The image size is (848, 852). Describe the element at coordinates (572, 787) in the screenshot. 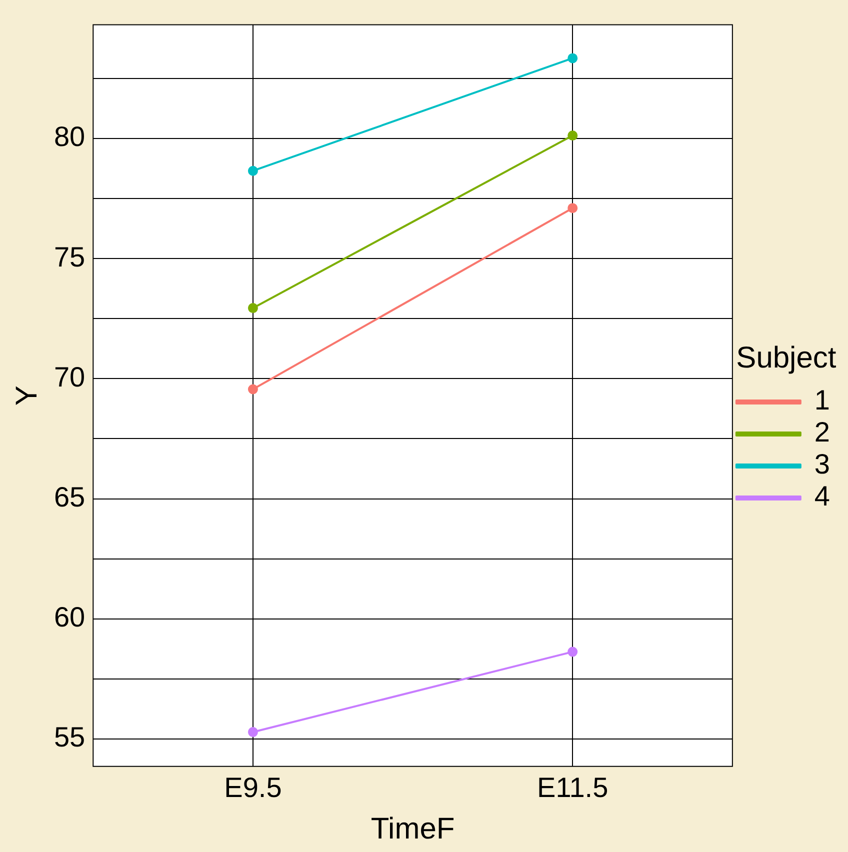

I see `x-tick-label: E11.5` at that location.